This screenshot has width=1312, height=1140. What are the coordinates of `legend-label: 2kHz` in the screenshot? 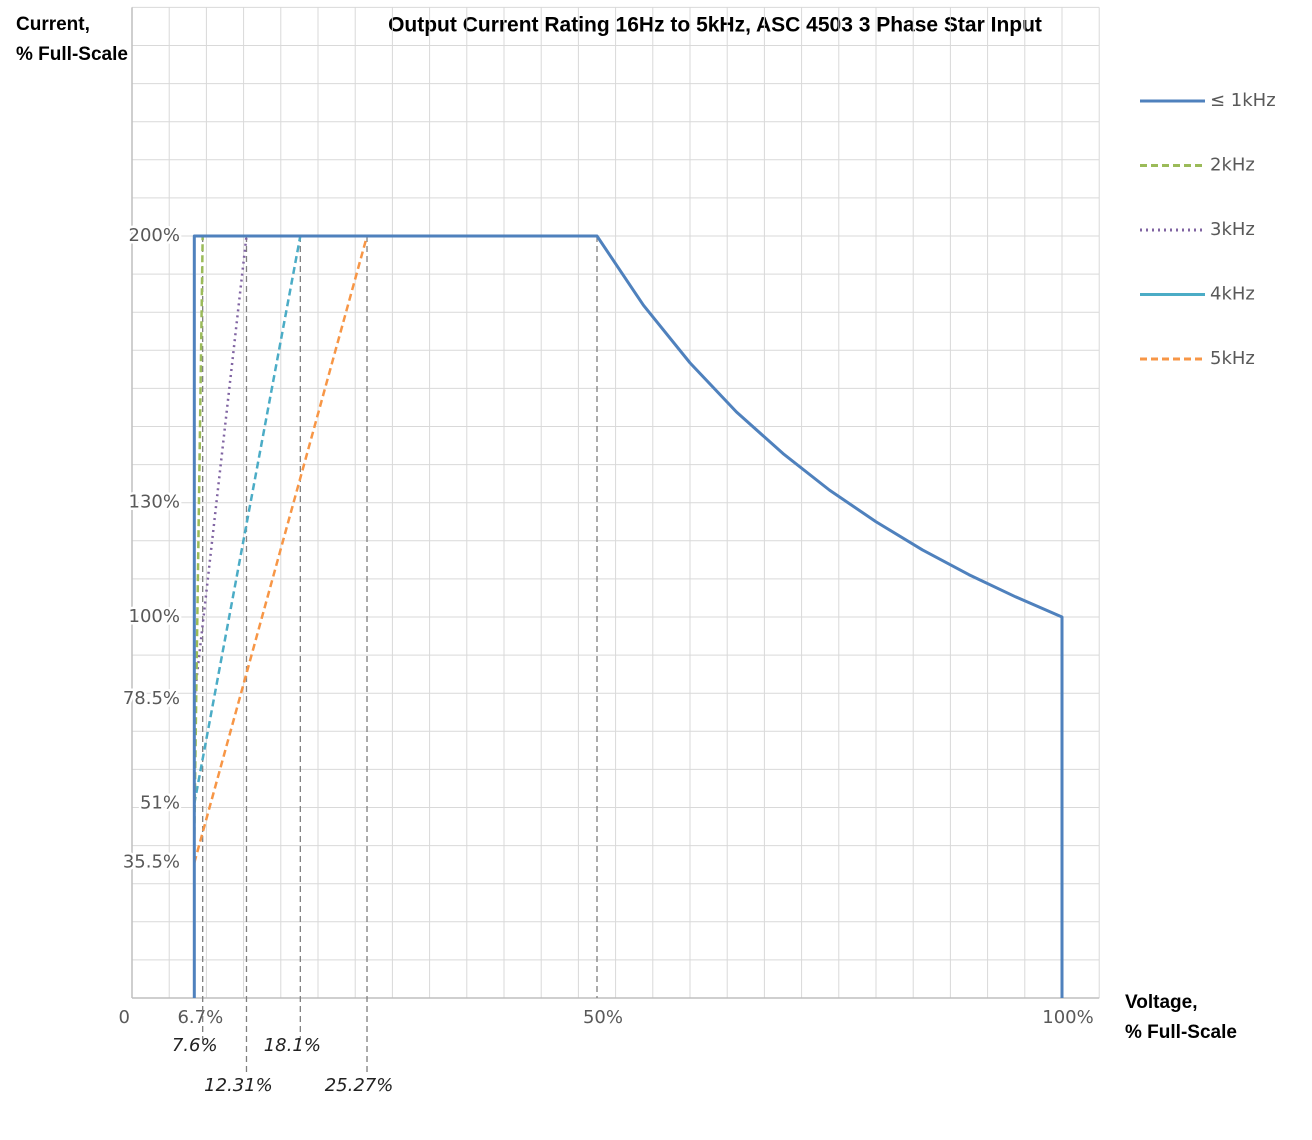 It's located at (1232, 165).